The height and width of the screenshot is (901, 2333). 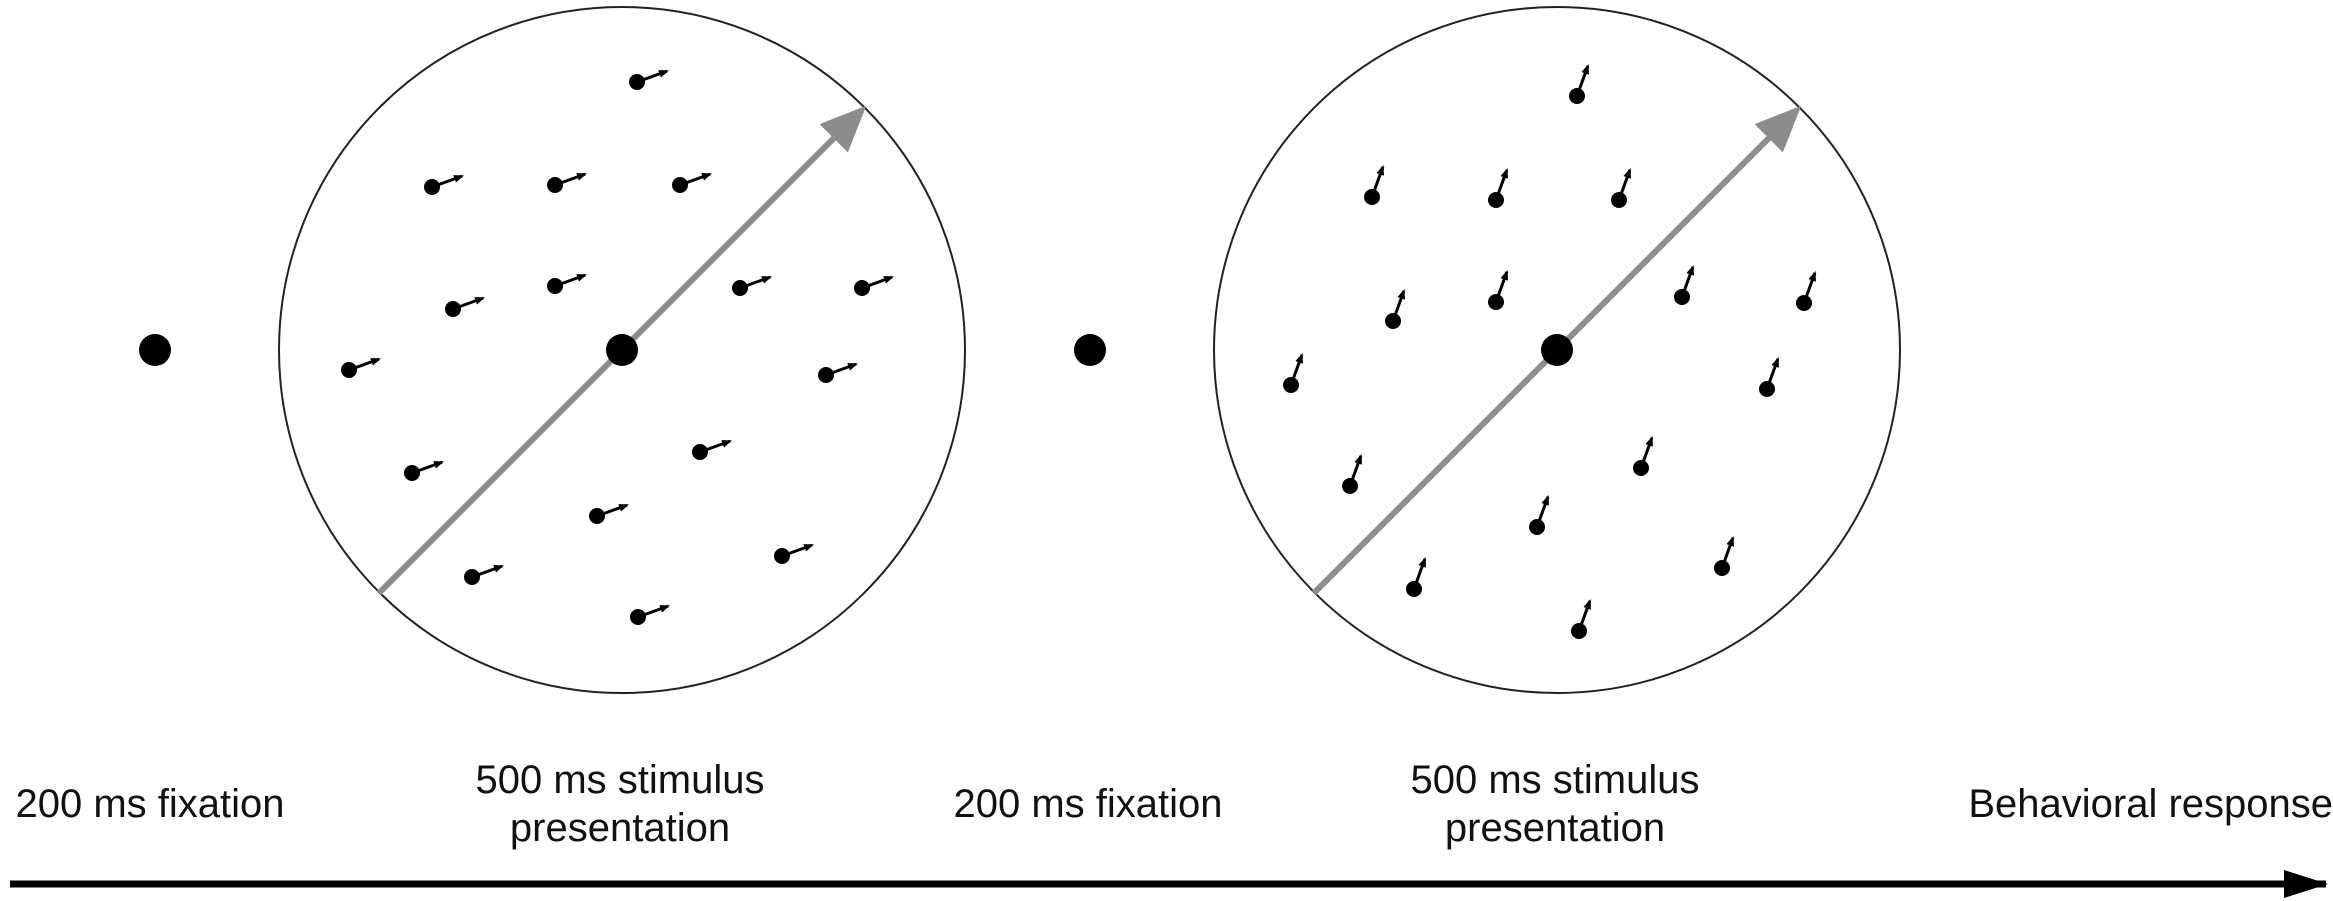 What do you see at coordinates (620, 804) in the screenshot?
I see `step-label-stimulus-1: 500 ms stimulus presentation` at bounding box center [620, 804].